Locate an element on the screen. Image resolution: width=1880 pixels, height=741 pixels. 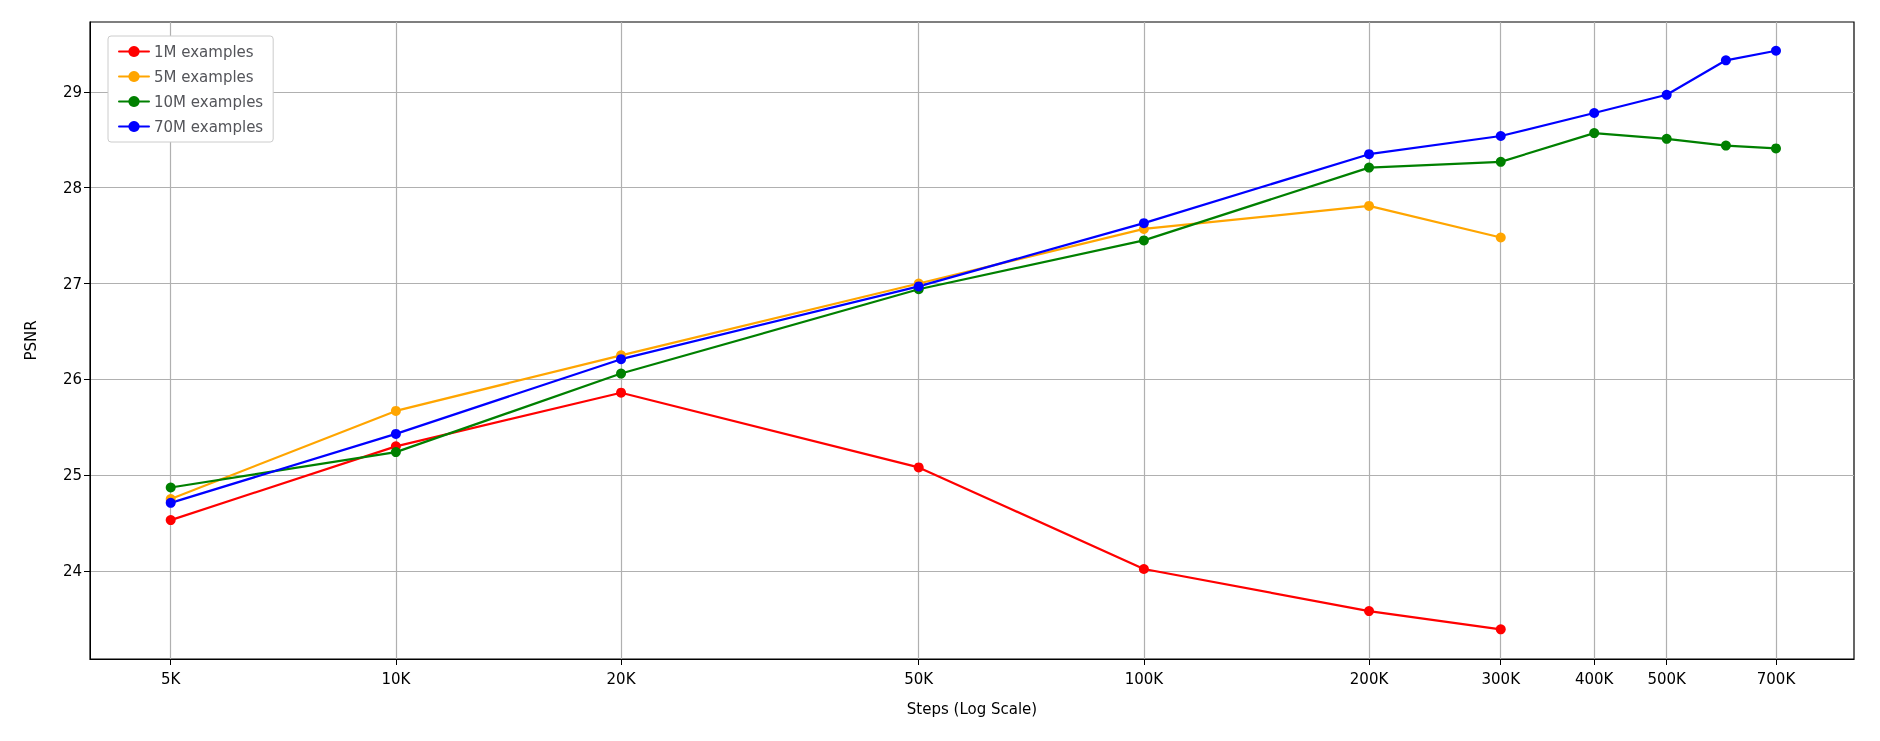
x-tick-label: 10K is located at coordinates (396, 678).